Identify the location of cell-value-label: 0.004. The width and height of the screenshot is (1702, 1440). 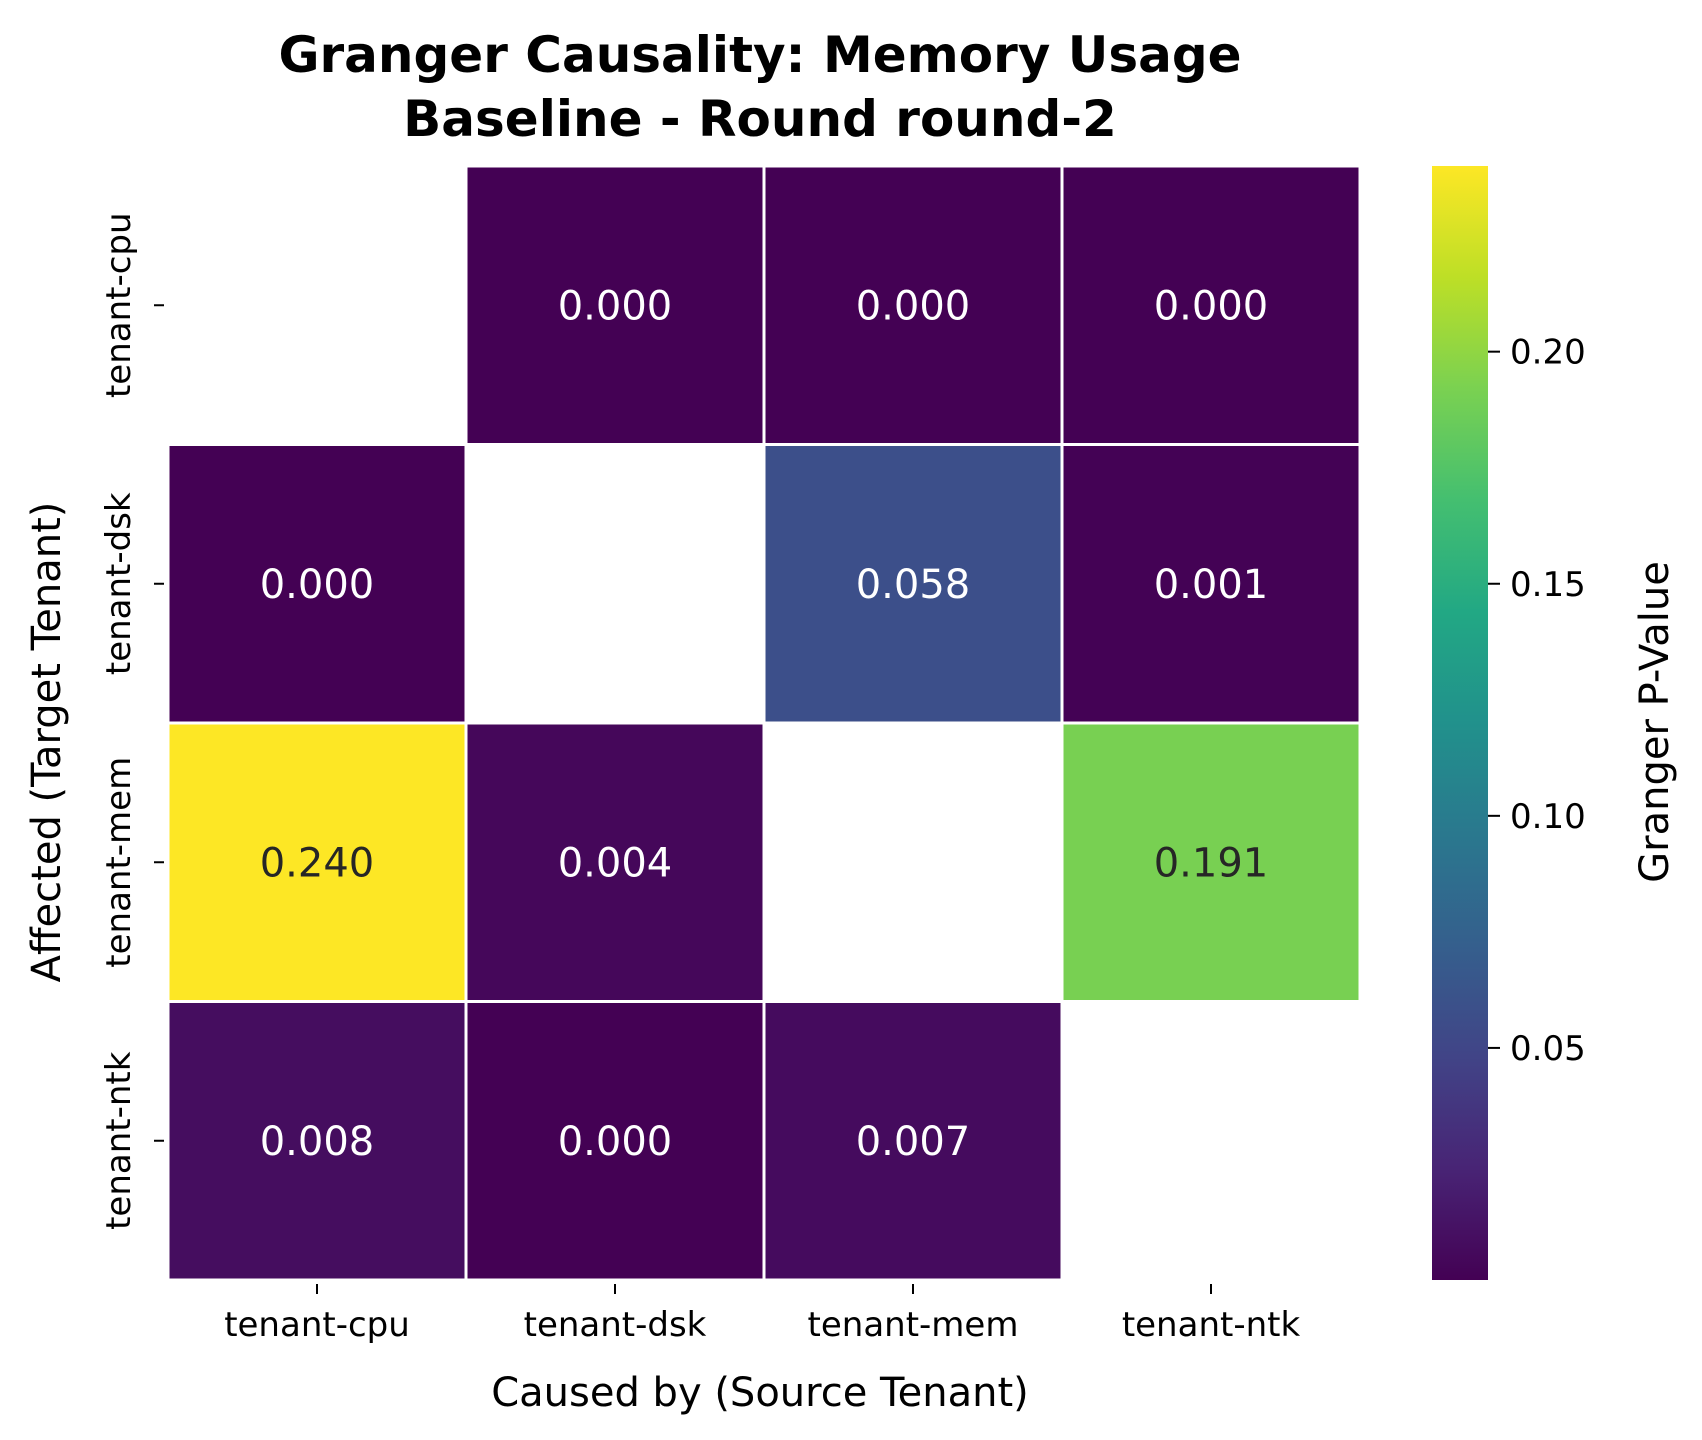
(615, 863).